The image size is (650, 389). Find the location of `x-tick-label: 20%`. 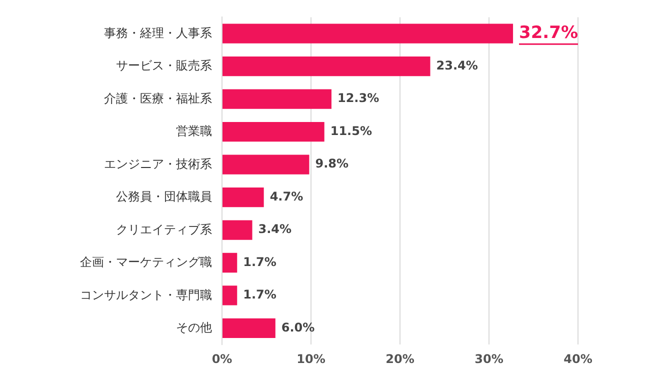

x-tick-label: 20% is located at coordinates (400, 359).